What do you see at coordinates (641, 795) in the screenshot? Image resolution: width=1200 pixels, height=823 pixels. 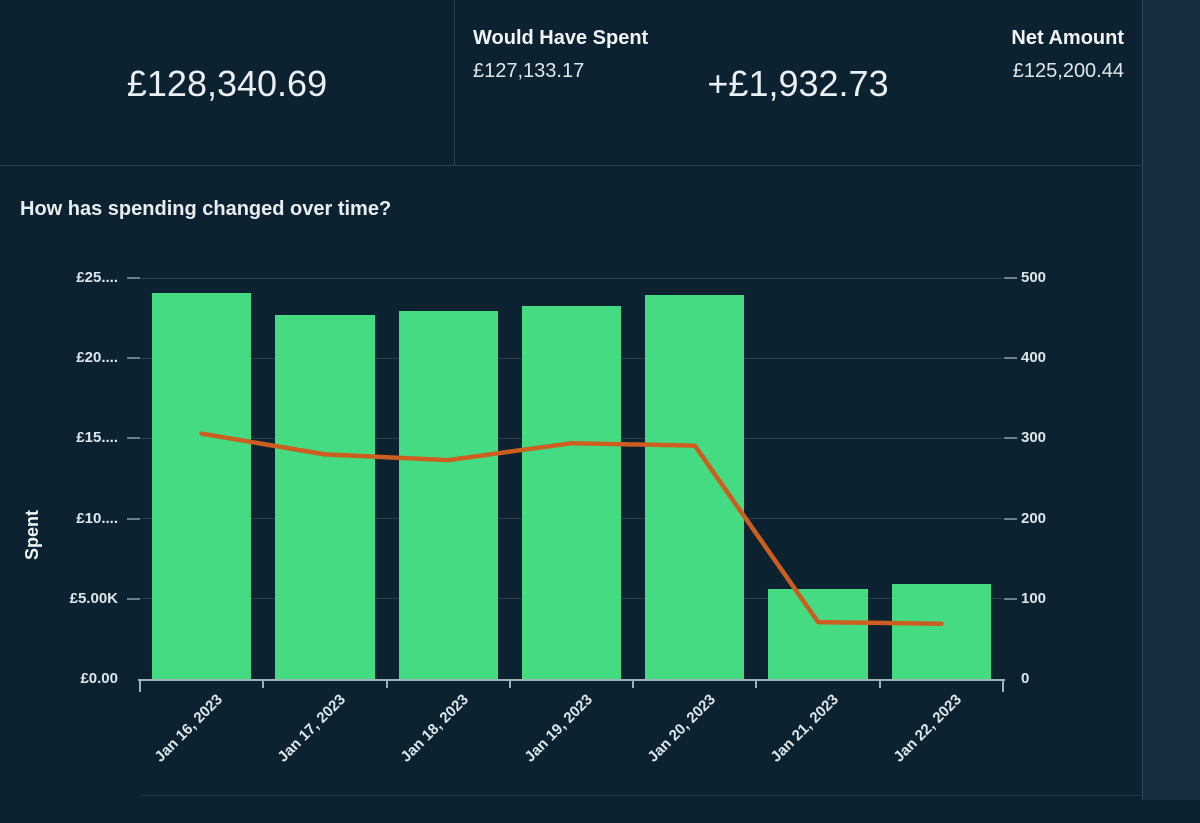 I see `panel-bottom-border` at bounding box center [641, 795].